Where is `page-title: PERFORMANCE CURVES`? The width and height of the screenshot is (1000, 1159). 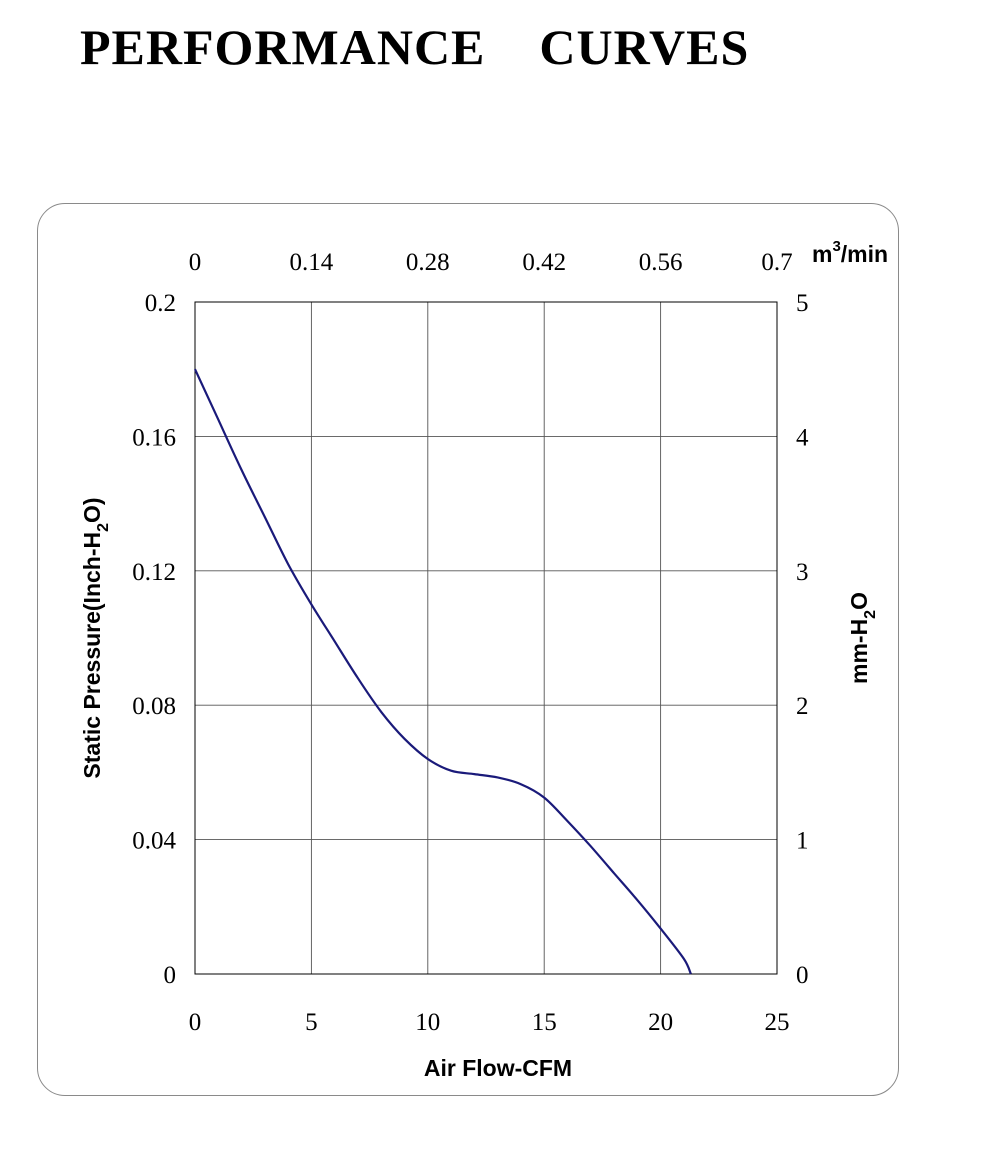
page-title: PERFORMANCE CURVES is located at coordinates (414, 47).